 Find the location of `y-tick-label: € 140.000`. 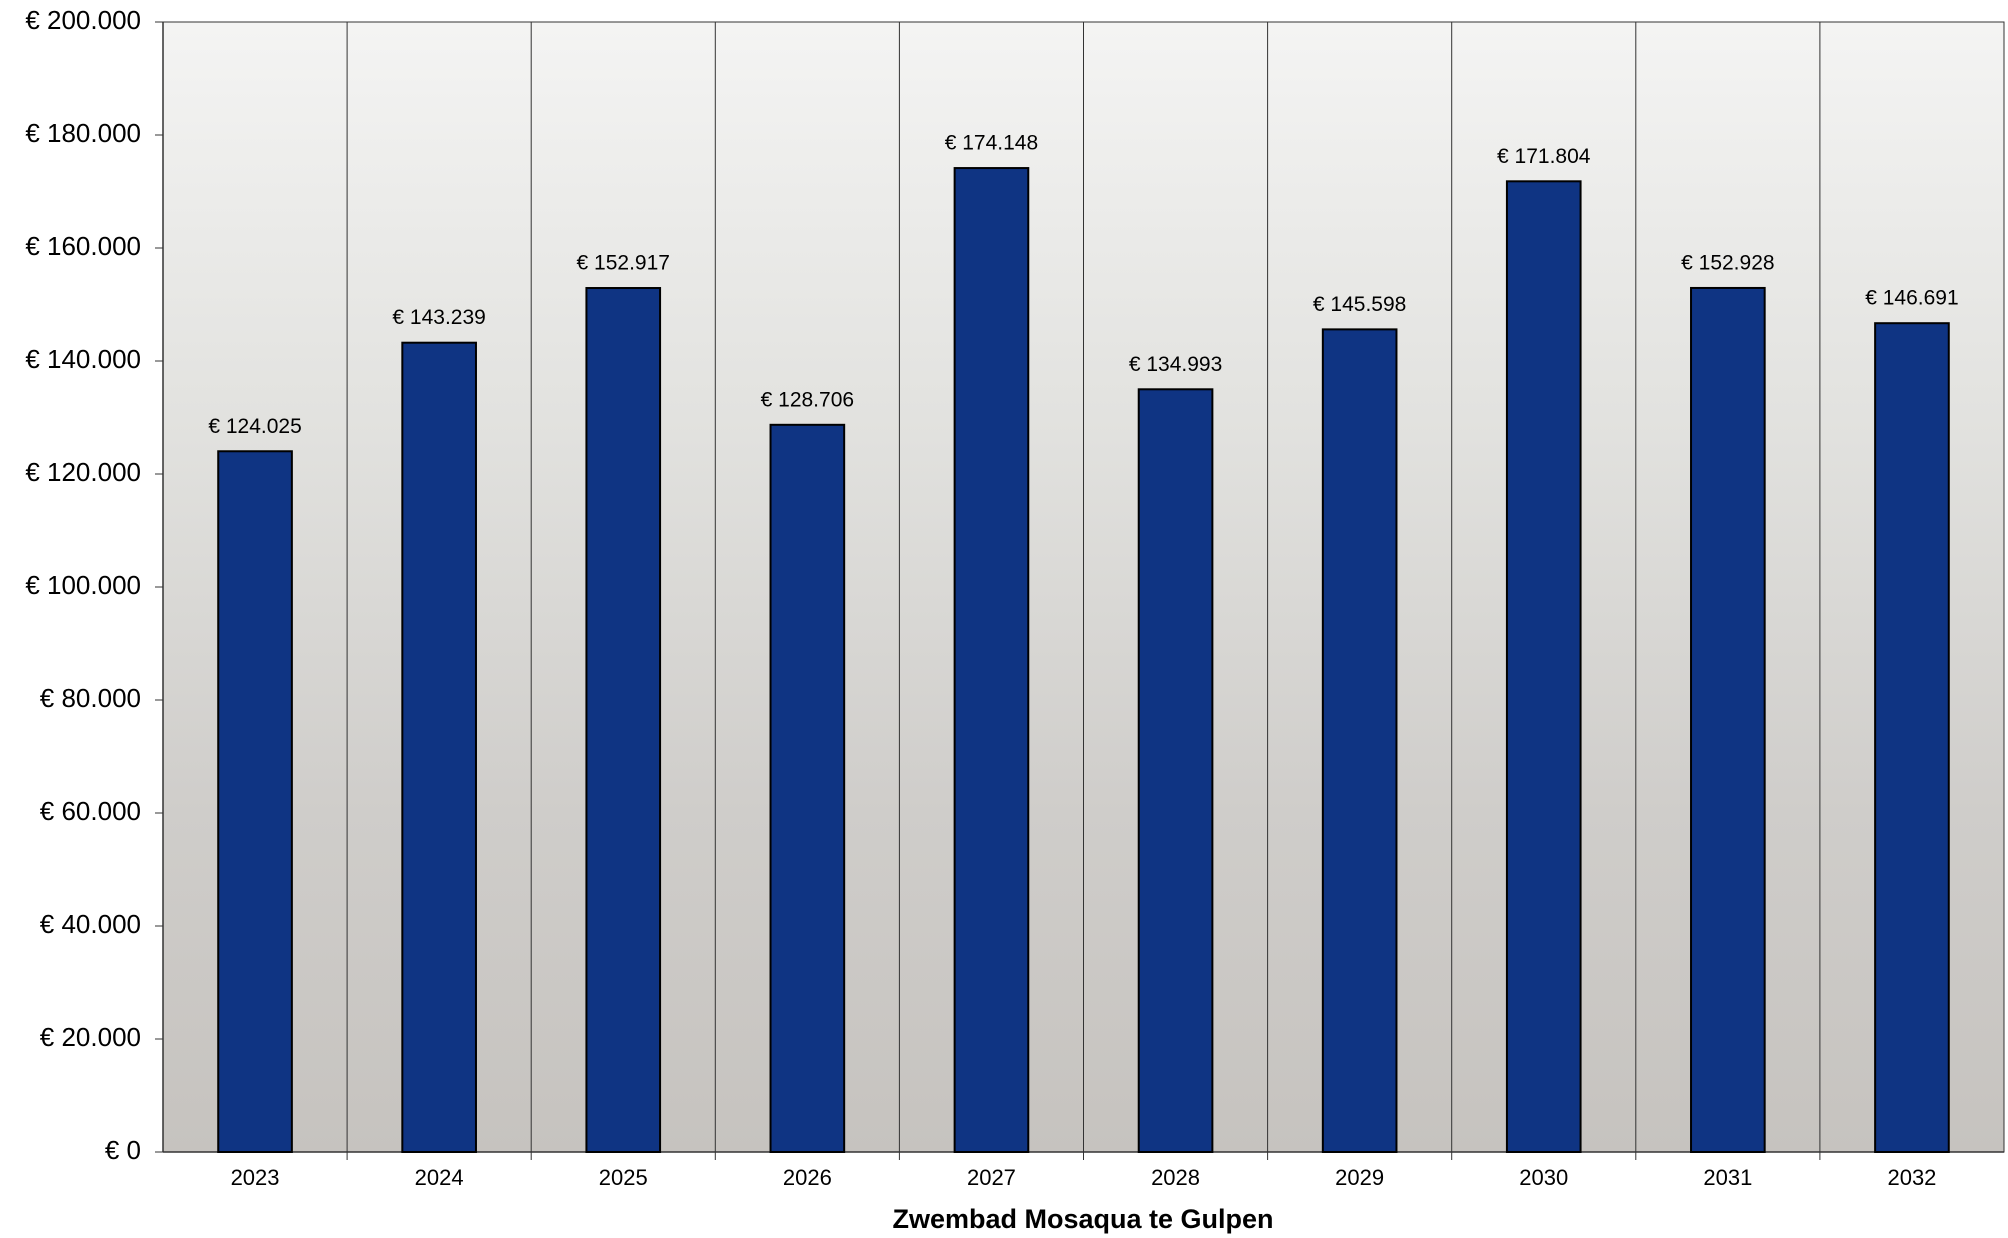

y-tick-label: € 140.000 is located at coordinates (83, 359).